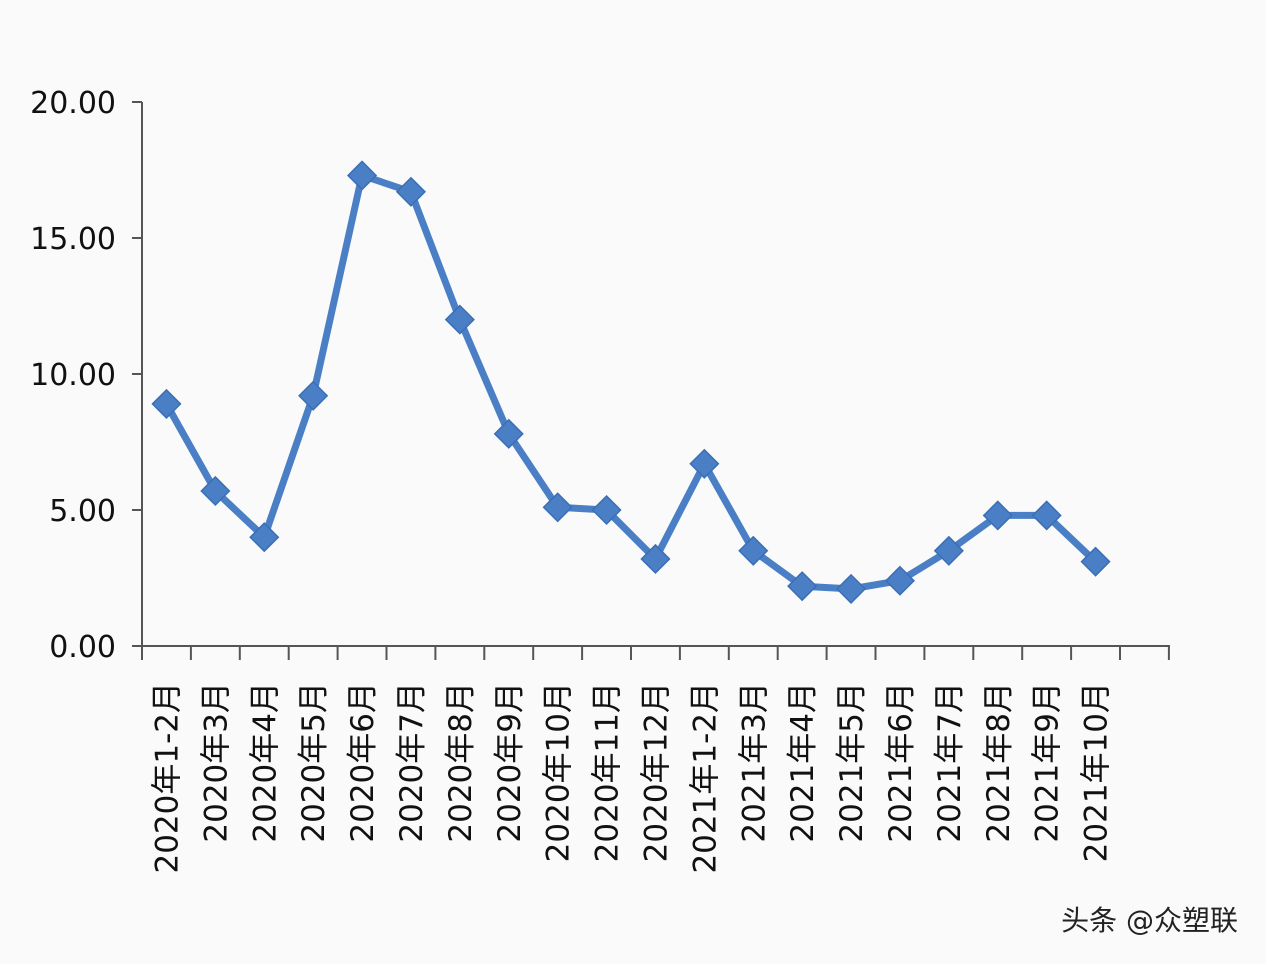  What do you see at coordinates (852, 762) in the screenshot?
I see `x-tick-label: 2021年5月` at bounding box center [852, 762].